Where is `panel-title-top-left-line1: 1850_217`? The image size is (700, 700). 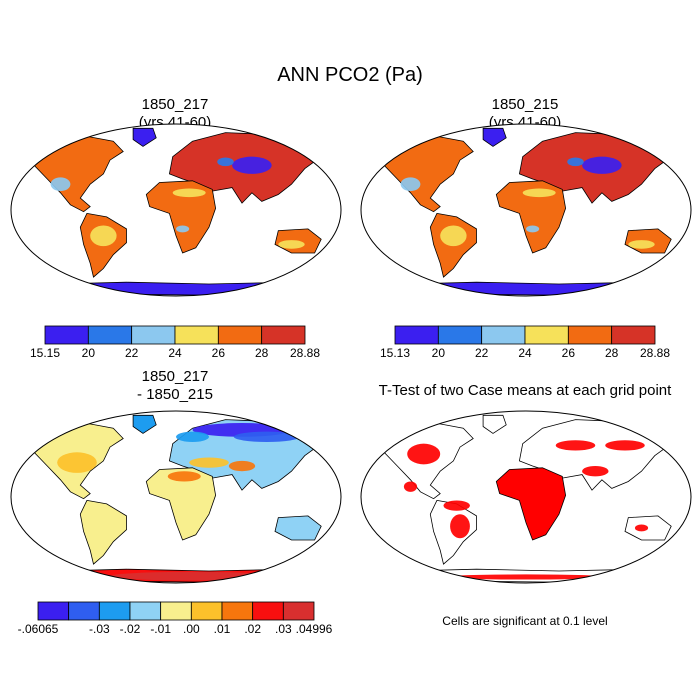 panel-title-top-left-line1: 1850_217 is located at coordinates (175, 104).